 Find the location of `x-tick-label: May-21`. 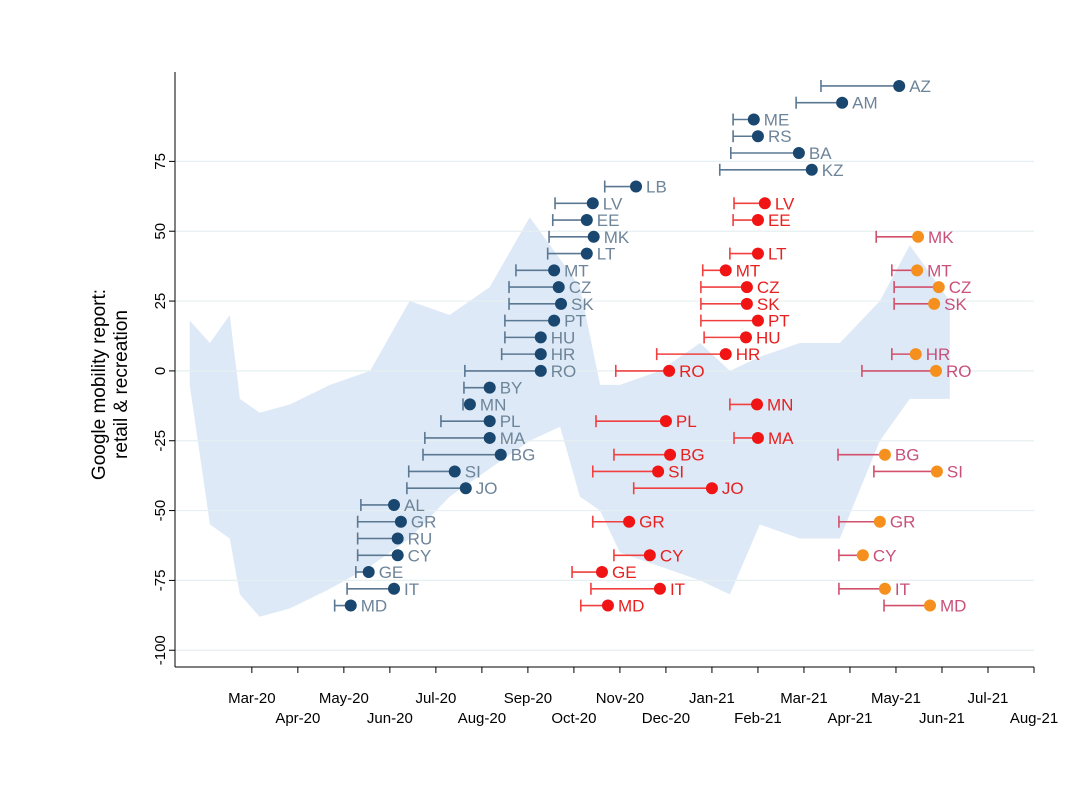

x-tick-label: May-21 is located at coordinates (896, 698).